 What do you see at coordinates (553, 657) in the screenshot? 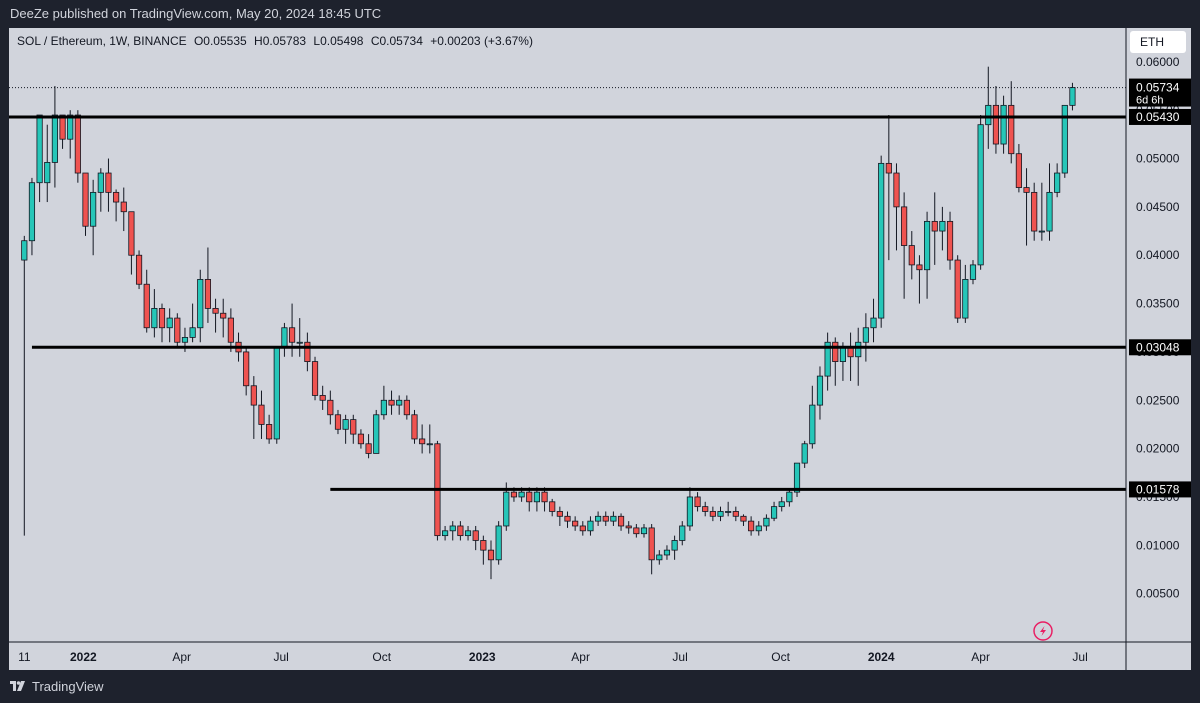
I see `time-axis: 11 2022 Apr Jul Oct 2023 Apr Jul Oct 2024 Apr Jul` at bounding box center [553, 657].